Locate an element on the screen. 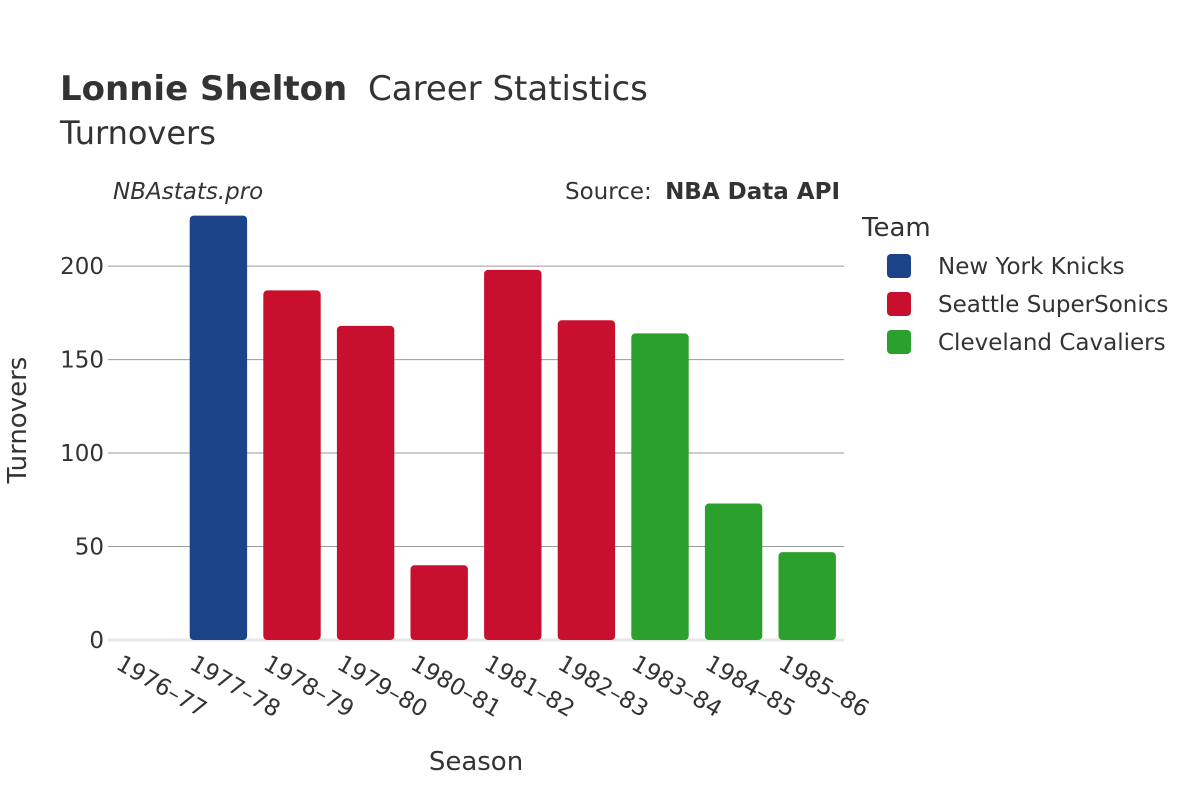 The width and height of the screenshot is (1200, 804). legend-label: Cleveland Cavaliers is located at coordinates (1052, 343).